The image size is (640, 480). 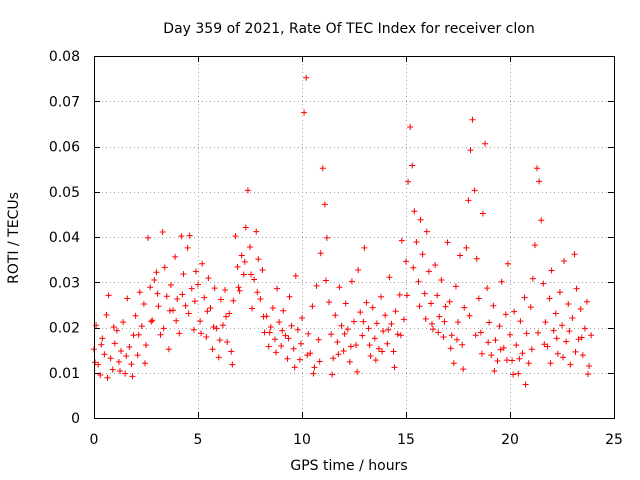 I want to click on y-tick-label: 0, so click(x=75, y=419).